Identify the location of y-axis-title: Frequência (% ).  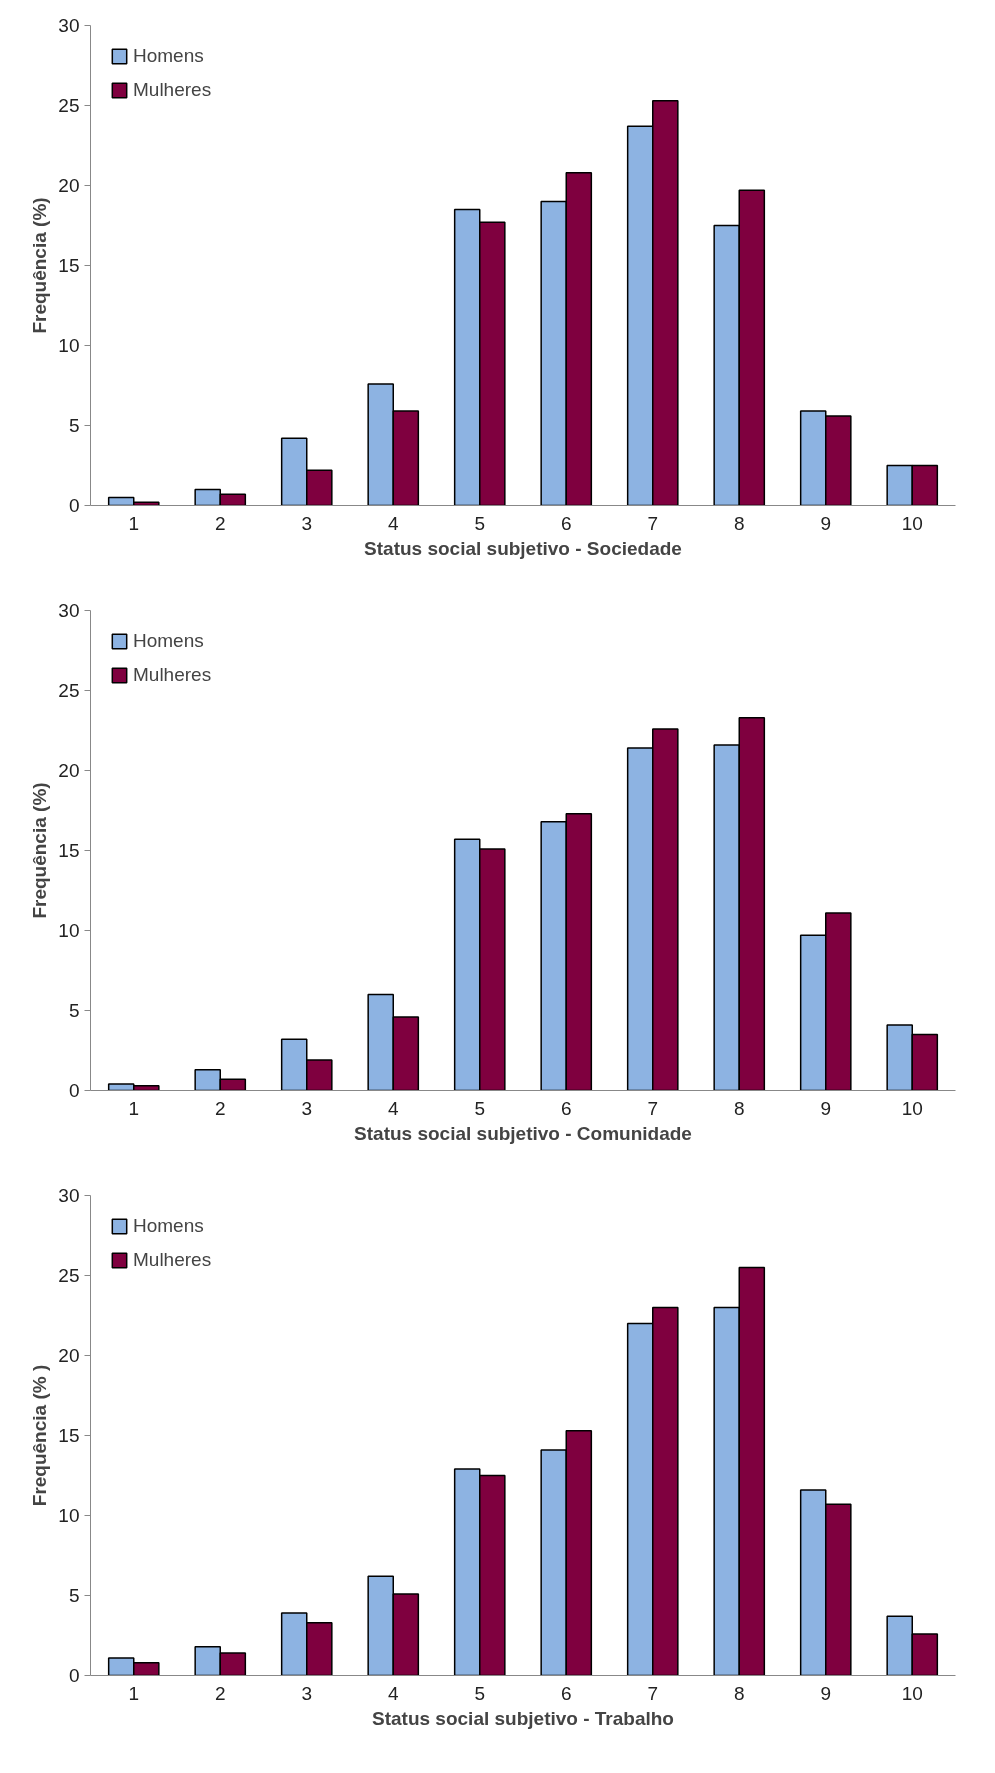
(40, 1435).